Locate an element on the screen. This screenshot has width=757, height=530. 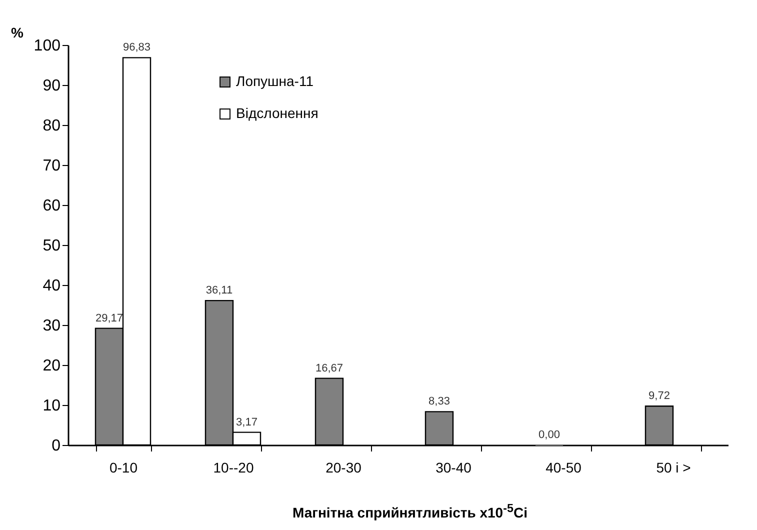
data-label: 8,33 is located at coordinates (439, 402).